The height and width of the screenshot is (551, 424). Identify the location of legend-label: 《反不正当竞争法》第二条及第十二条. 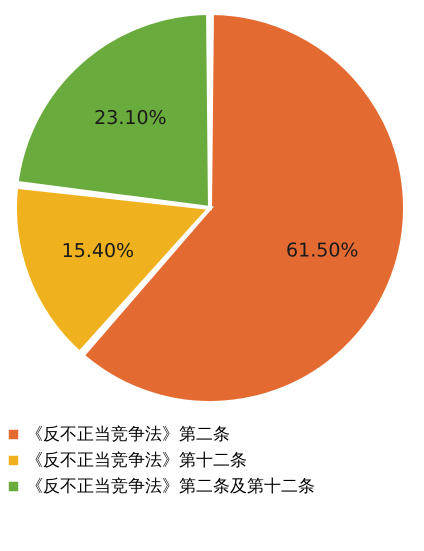
(170, 486).